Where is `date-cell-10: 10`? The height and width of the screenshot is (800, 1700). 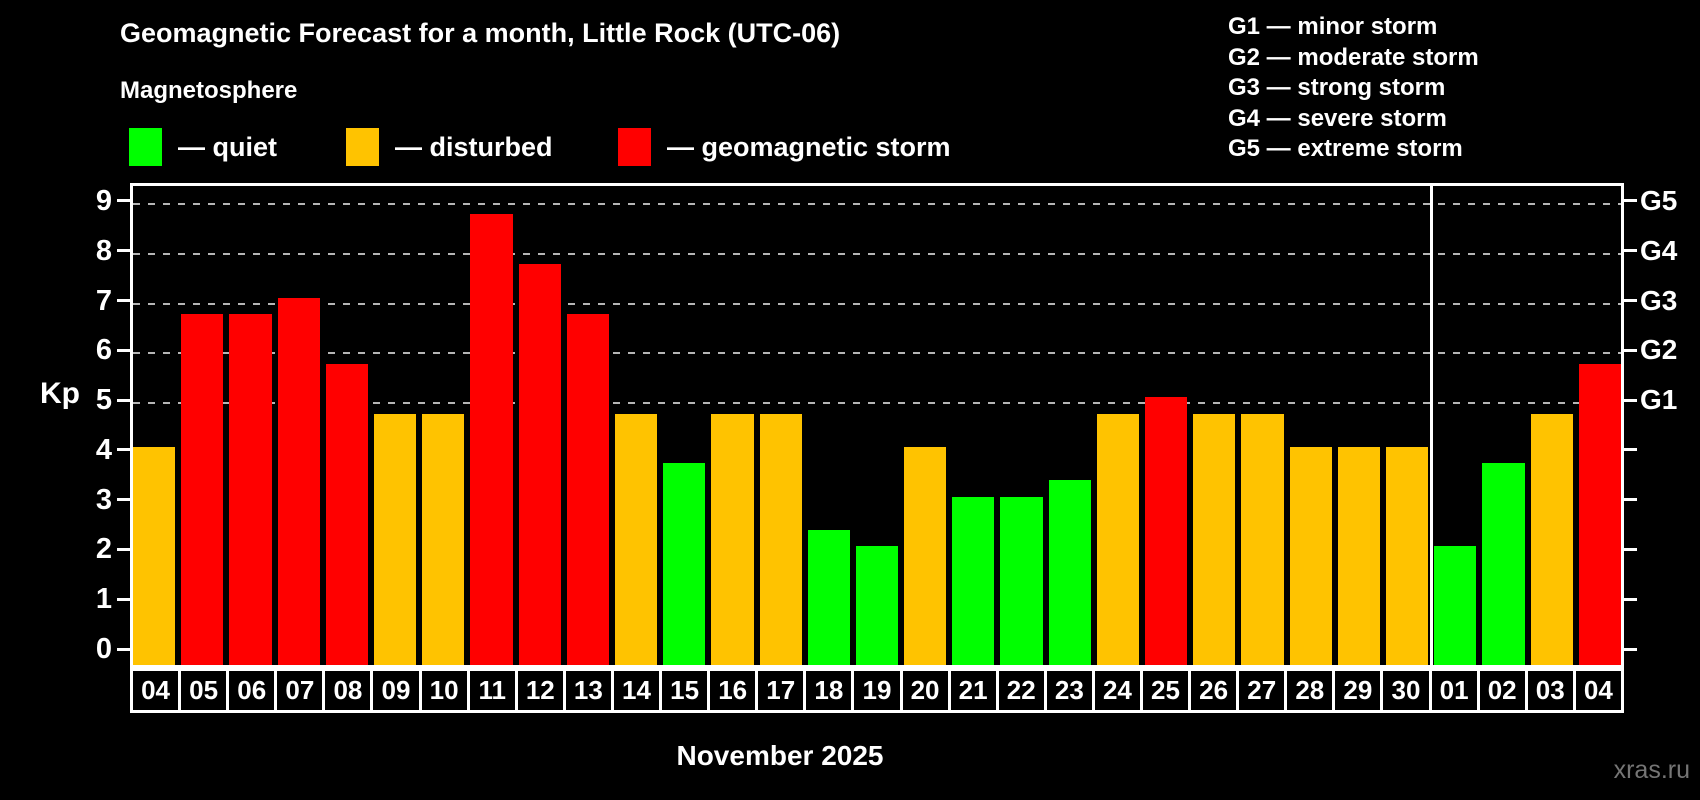
date-cell-10: 10 is located at coordinates (444, 690).